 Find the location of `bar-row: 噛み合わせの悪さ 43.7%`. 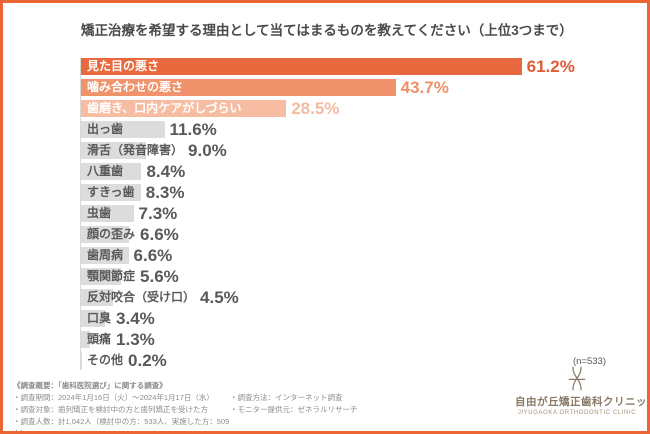

bar-row: 噛み合わせの悪さ 43.7% is located at coordinates (364, 87).